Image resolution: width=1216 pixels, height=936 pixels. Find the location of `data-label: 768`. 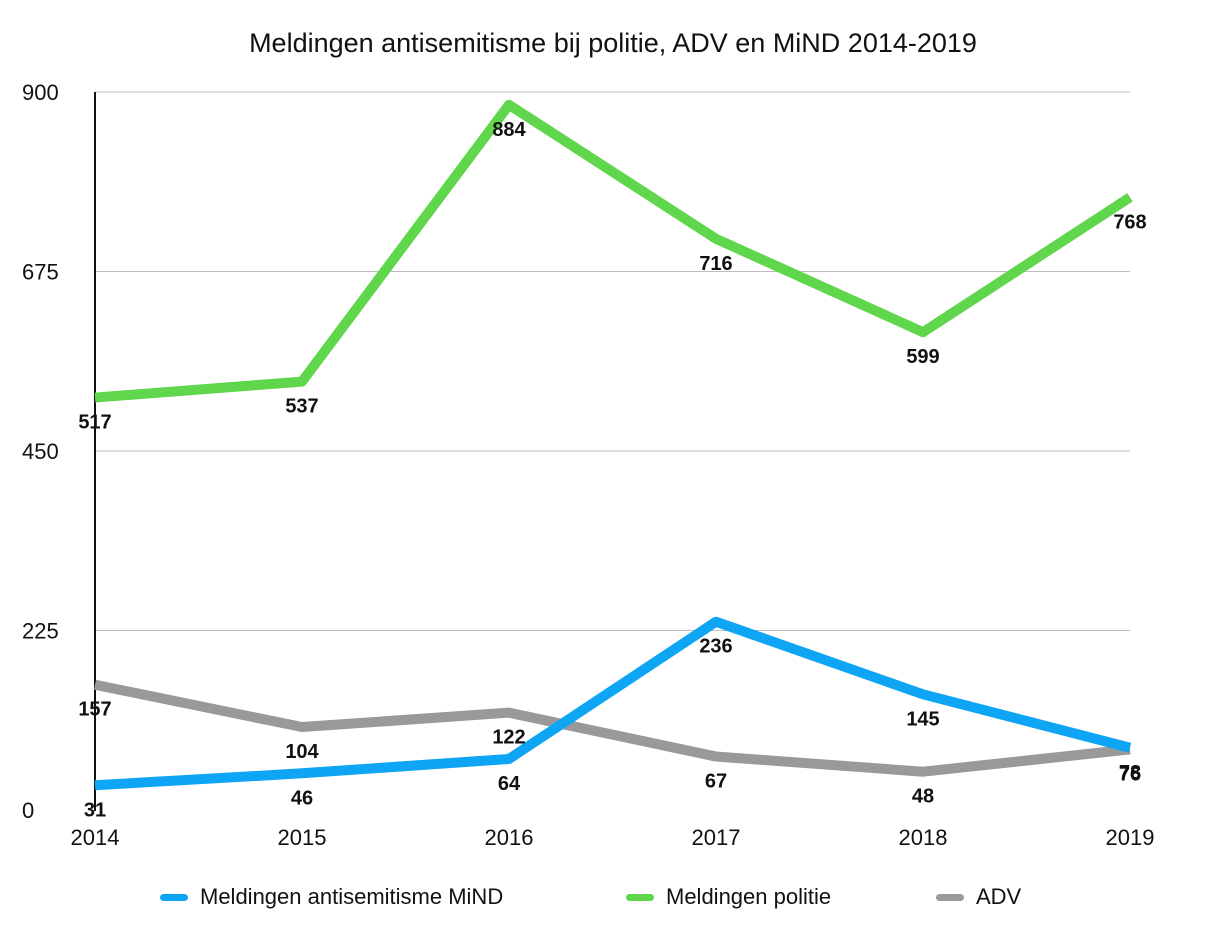

data-label: 768 is located at coordinates (1129, 222).